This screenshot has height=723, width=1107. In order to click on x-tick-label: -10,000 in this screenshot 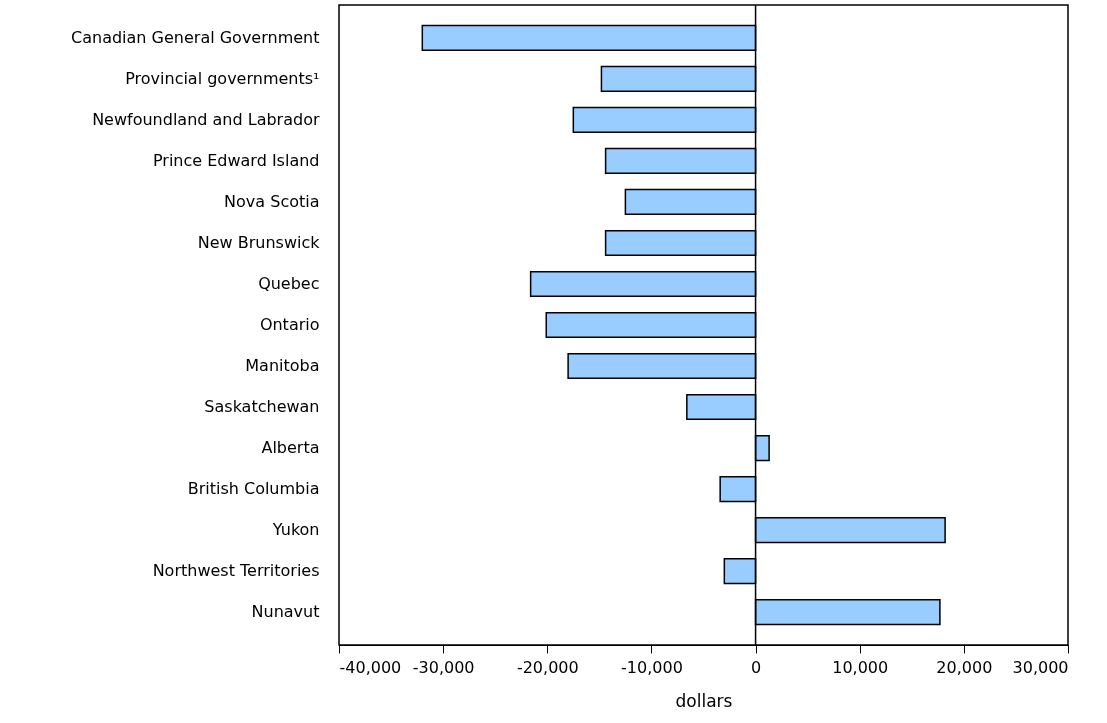, I will do `click(652, 667)`.